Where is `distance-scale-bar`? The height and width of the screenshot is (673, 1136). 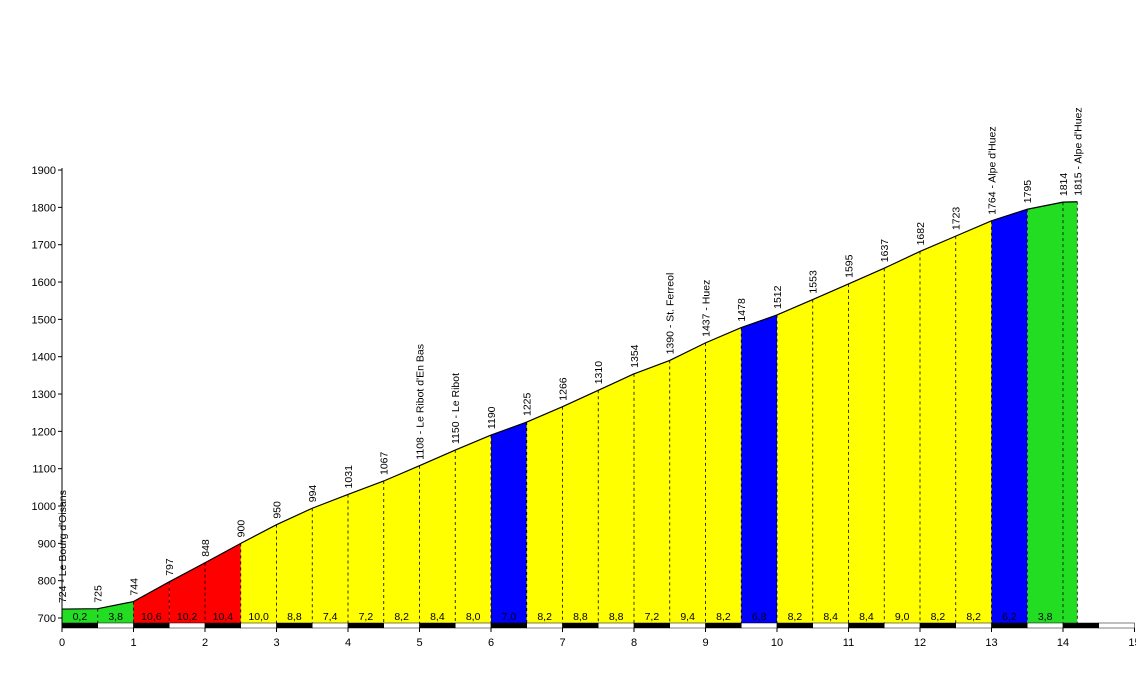
distance-scale-bar is located at coordinates (598, 625).